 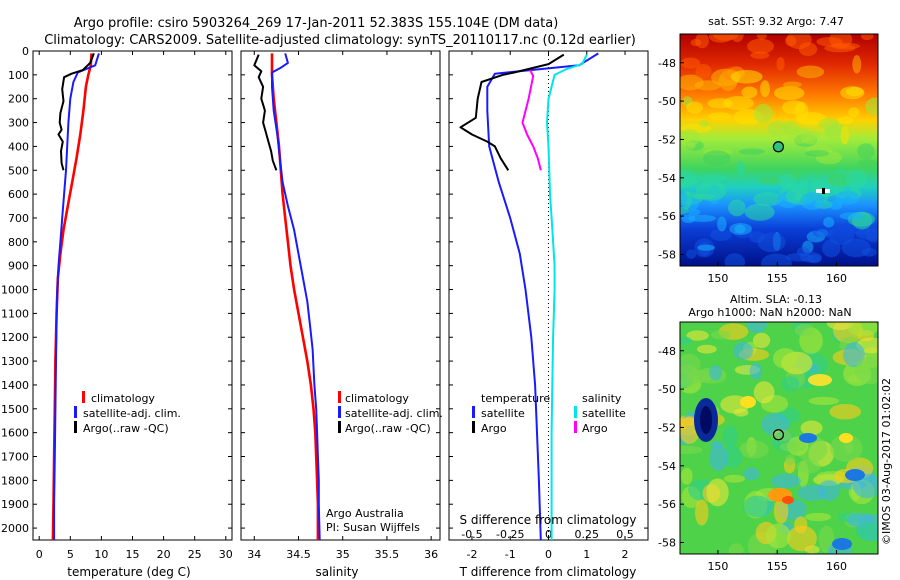 What do you see at coordinates (510, 554) in the screenshot?
I see `difference-x-tick-label: -1` at bounding box center [510, 554].